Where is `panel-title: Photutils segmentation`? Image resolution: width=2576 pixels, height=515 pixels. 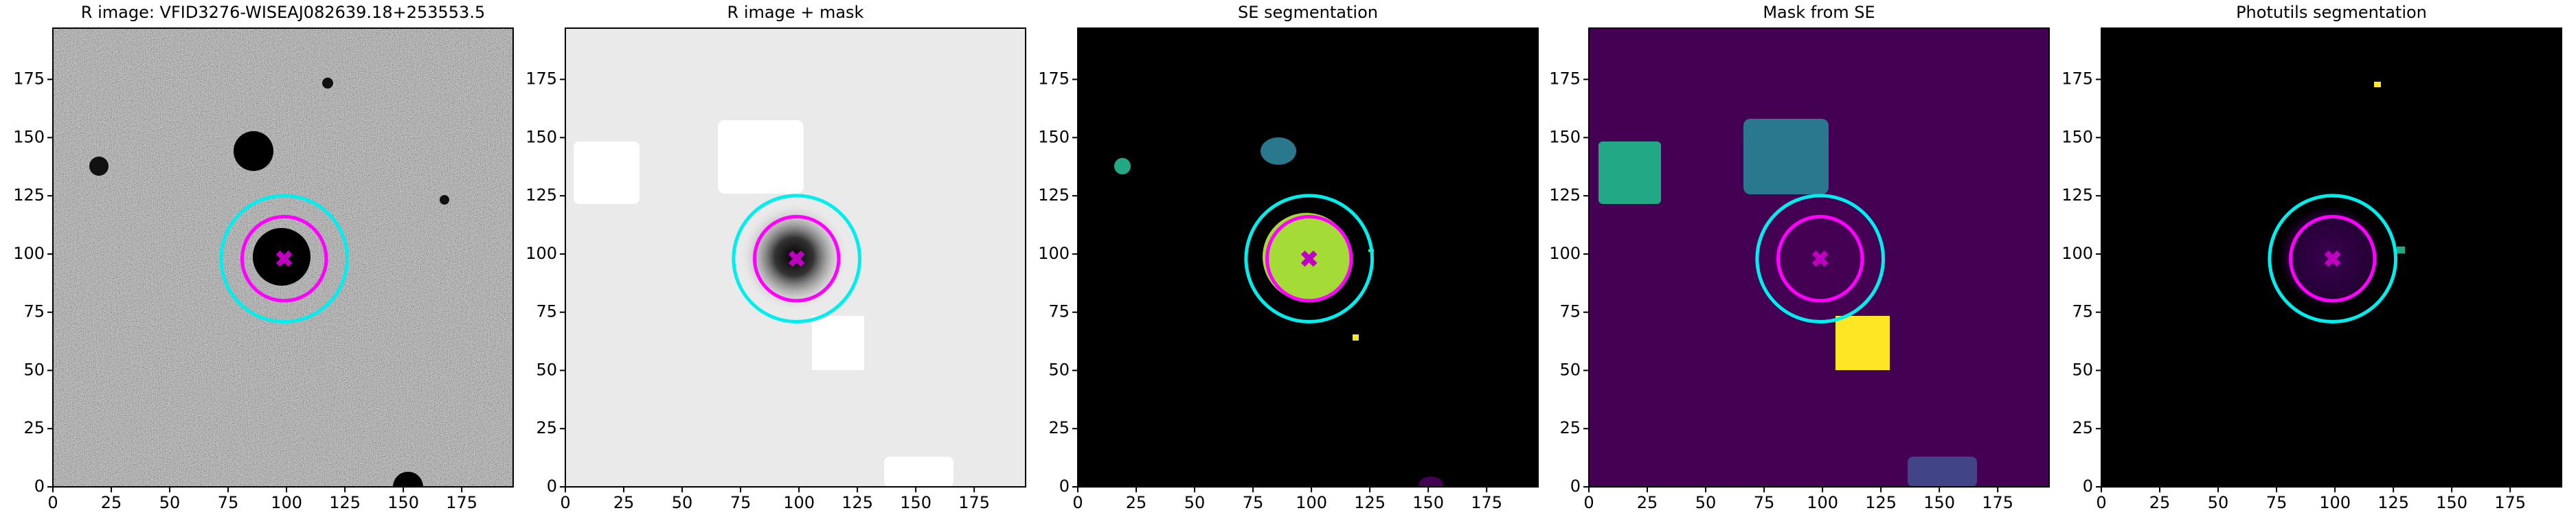
panel-title: Photutils segmentation is located at coordinates (2331, 12).